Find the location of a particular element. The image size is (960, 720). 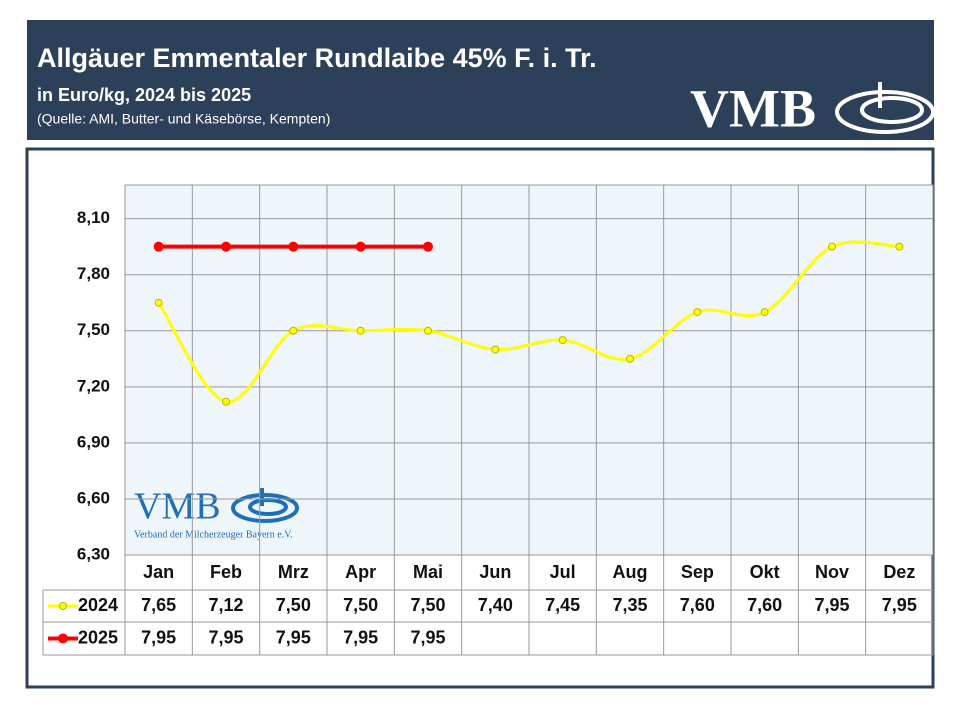

subtitle: in Euro/kg, 2024 bis 2025 is located at coordinates (144, 95).